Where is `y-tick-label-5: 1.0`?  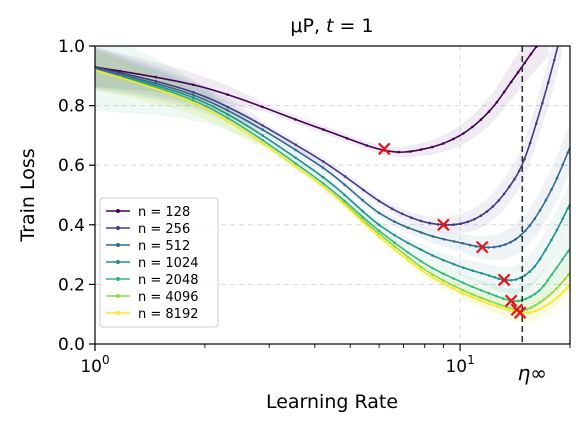
y-tick-label-5: 1.0 is located at coordinates (71, 47).